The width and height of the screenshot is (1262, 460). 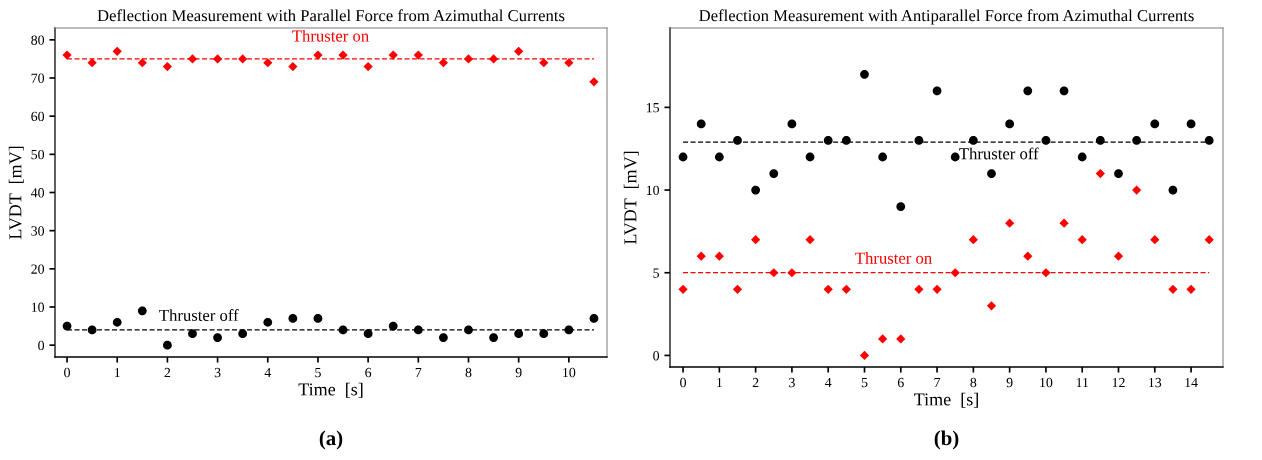 What do you see at coordinates (199, 315) in the screenshot?
I see `ref-line-label: Thruster off` at bounding box center [199, 315].